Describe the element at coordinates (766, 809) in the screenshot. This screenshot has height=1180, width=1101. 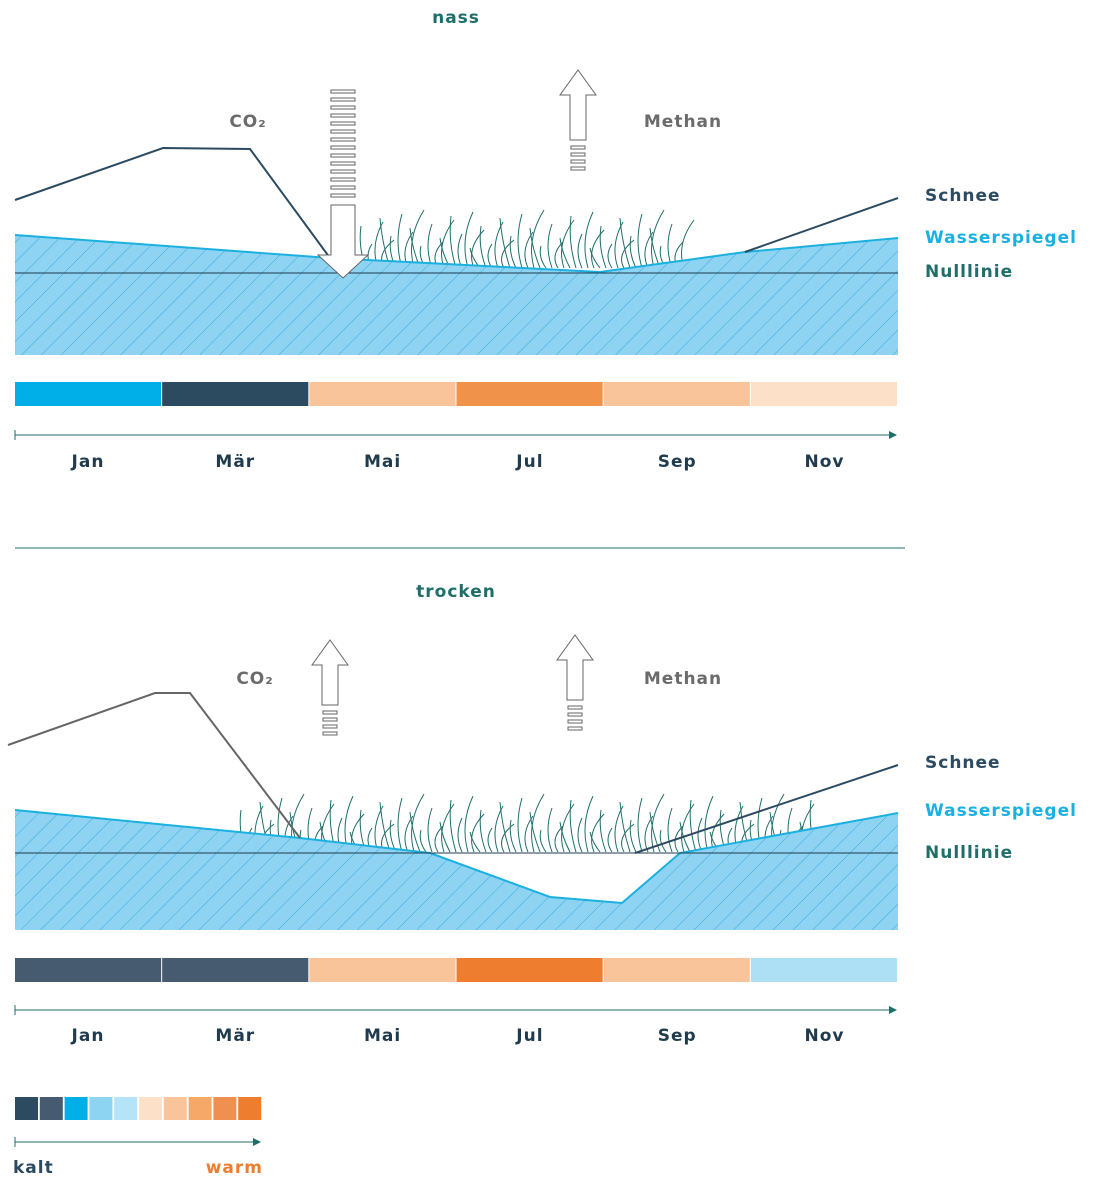
I see `snow-line` at that location.